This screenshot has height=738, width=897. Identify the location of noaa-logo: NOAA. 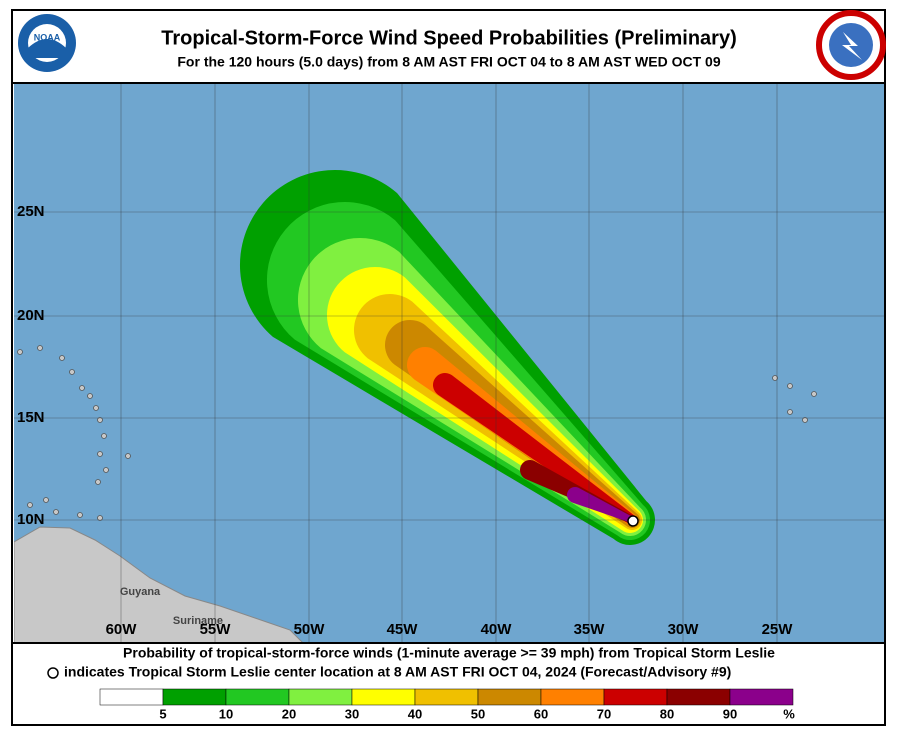
(47, 43).